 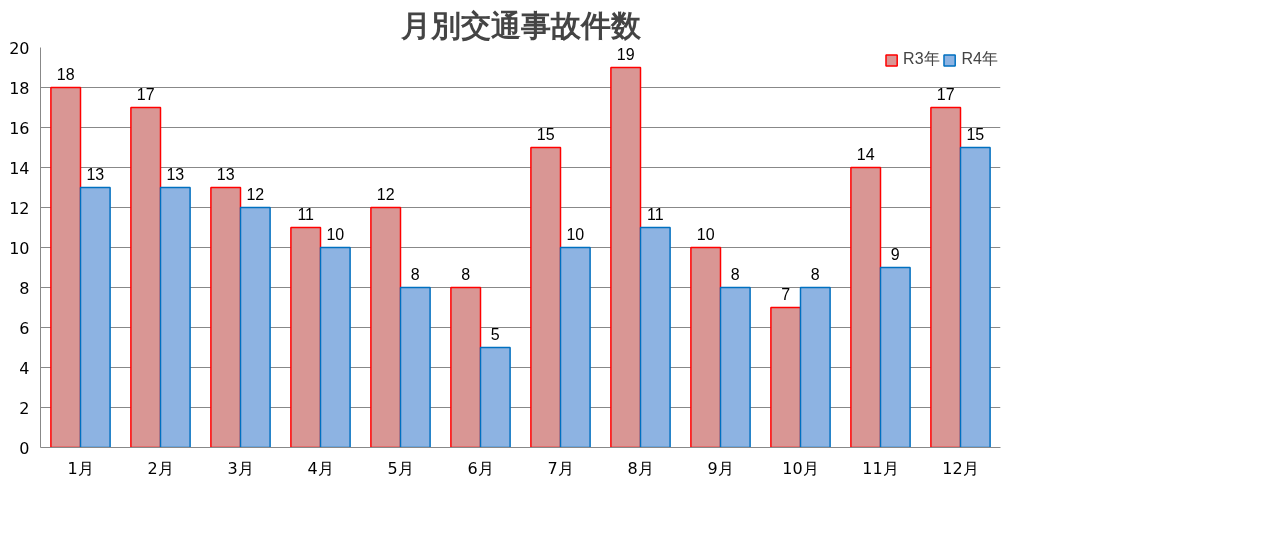 I want to click on x-tick-label: 2月, so click(x=160, y=468).